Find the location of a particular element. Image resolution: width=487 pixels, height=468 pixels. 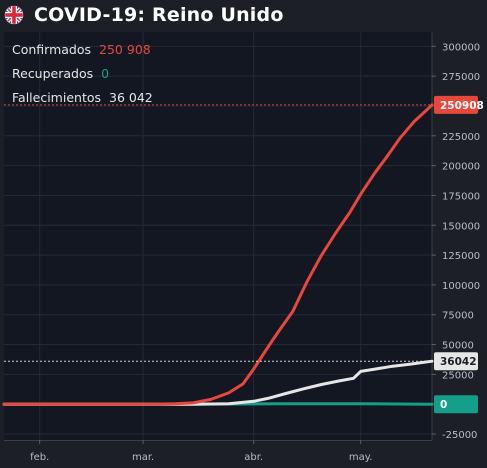

y-tick-label: 150000 is located at coordinates (461, 226).